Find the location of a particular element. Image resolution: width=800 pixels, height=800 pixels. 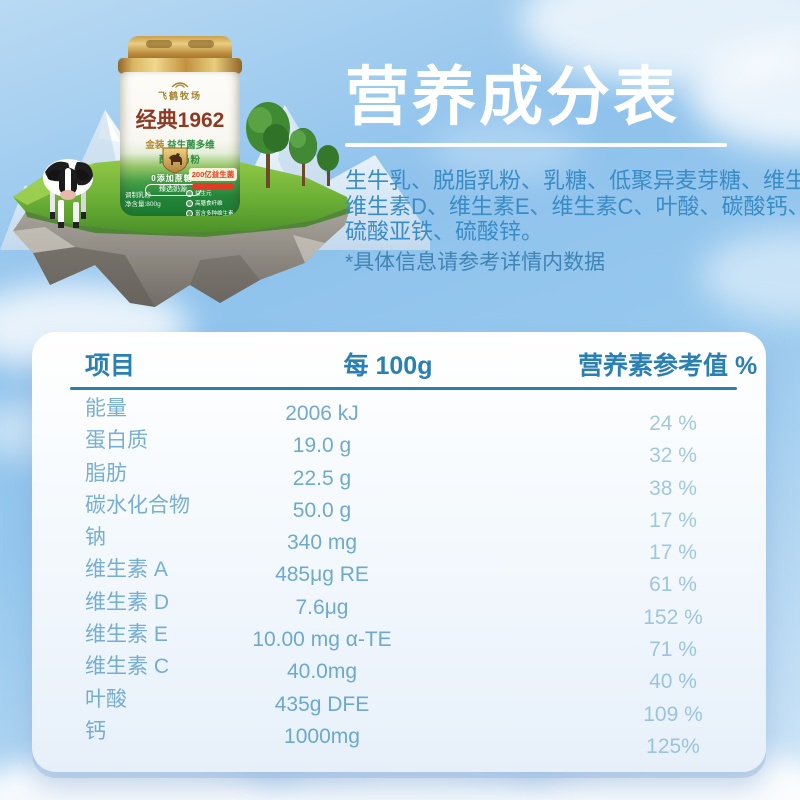

cell-per100g: 50.0 g is located at coordinates (322, 510).